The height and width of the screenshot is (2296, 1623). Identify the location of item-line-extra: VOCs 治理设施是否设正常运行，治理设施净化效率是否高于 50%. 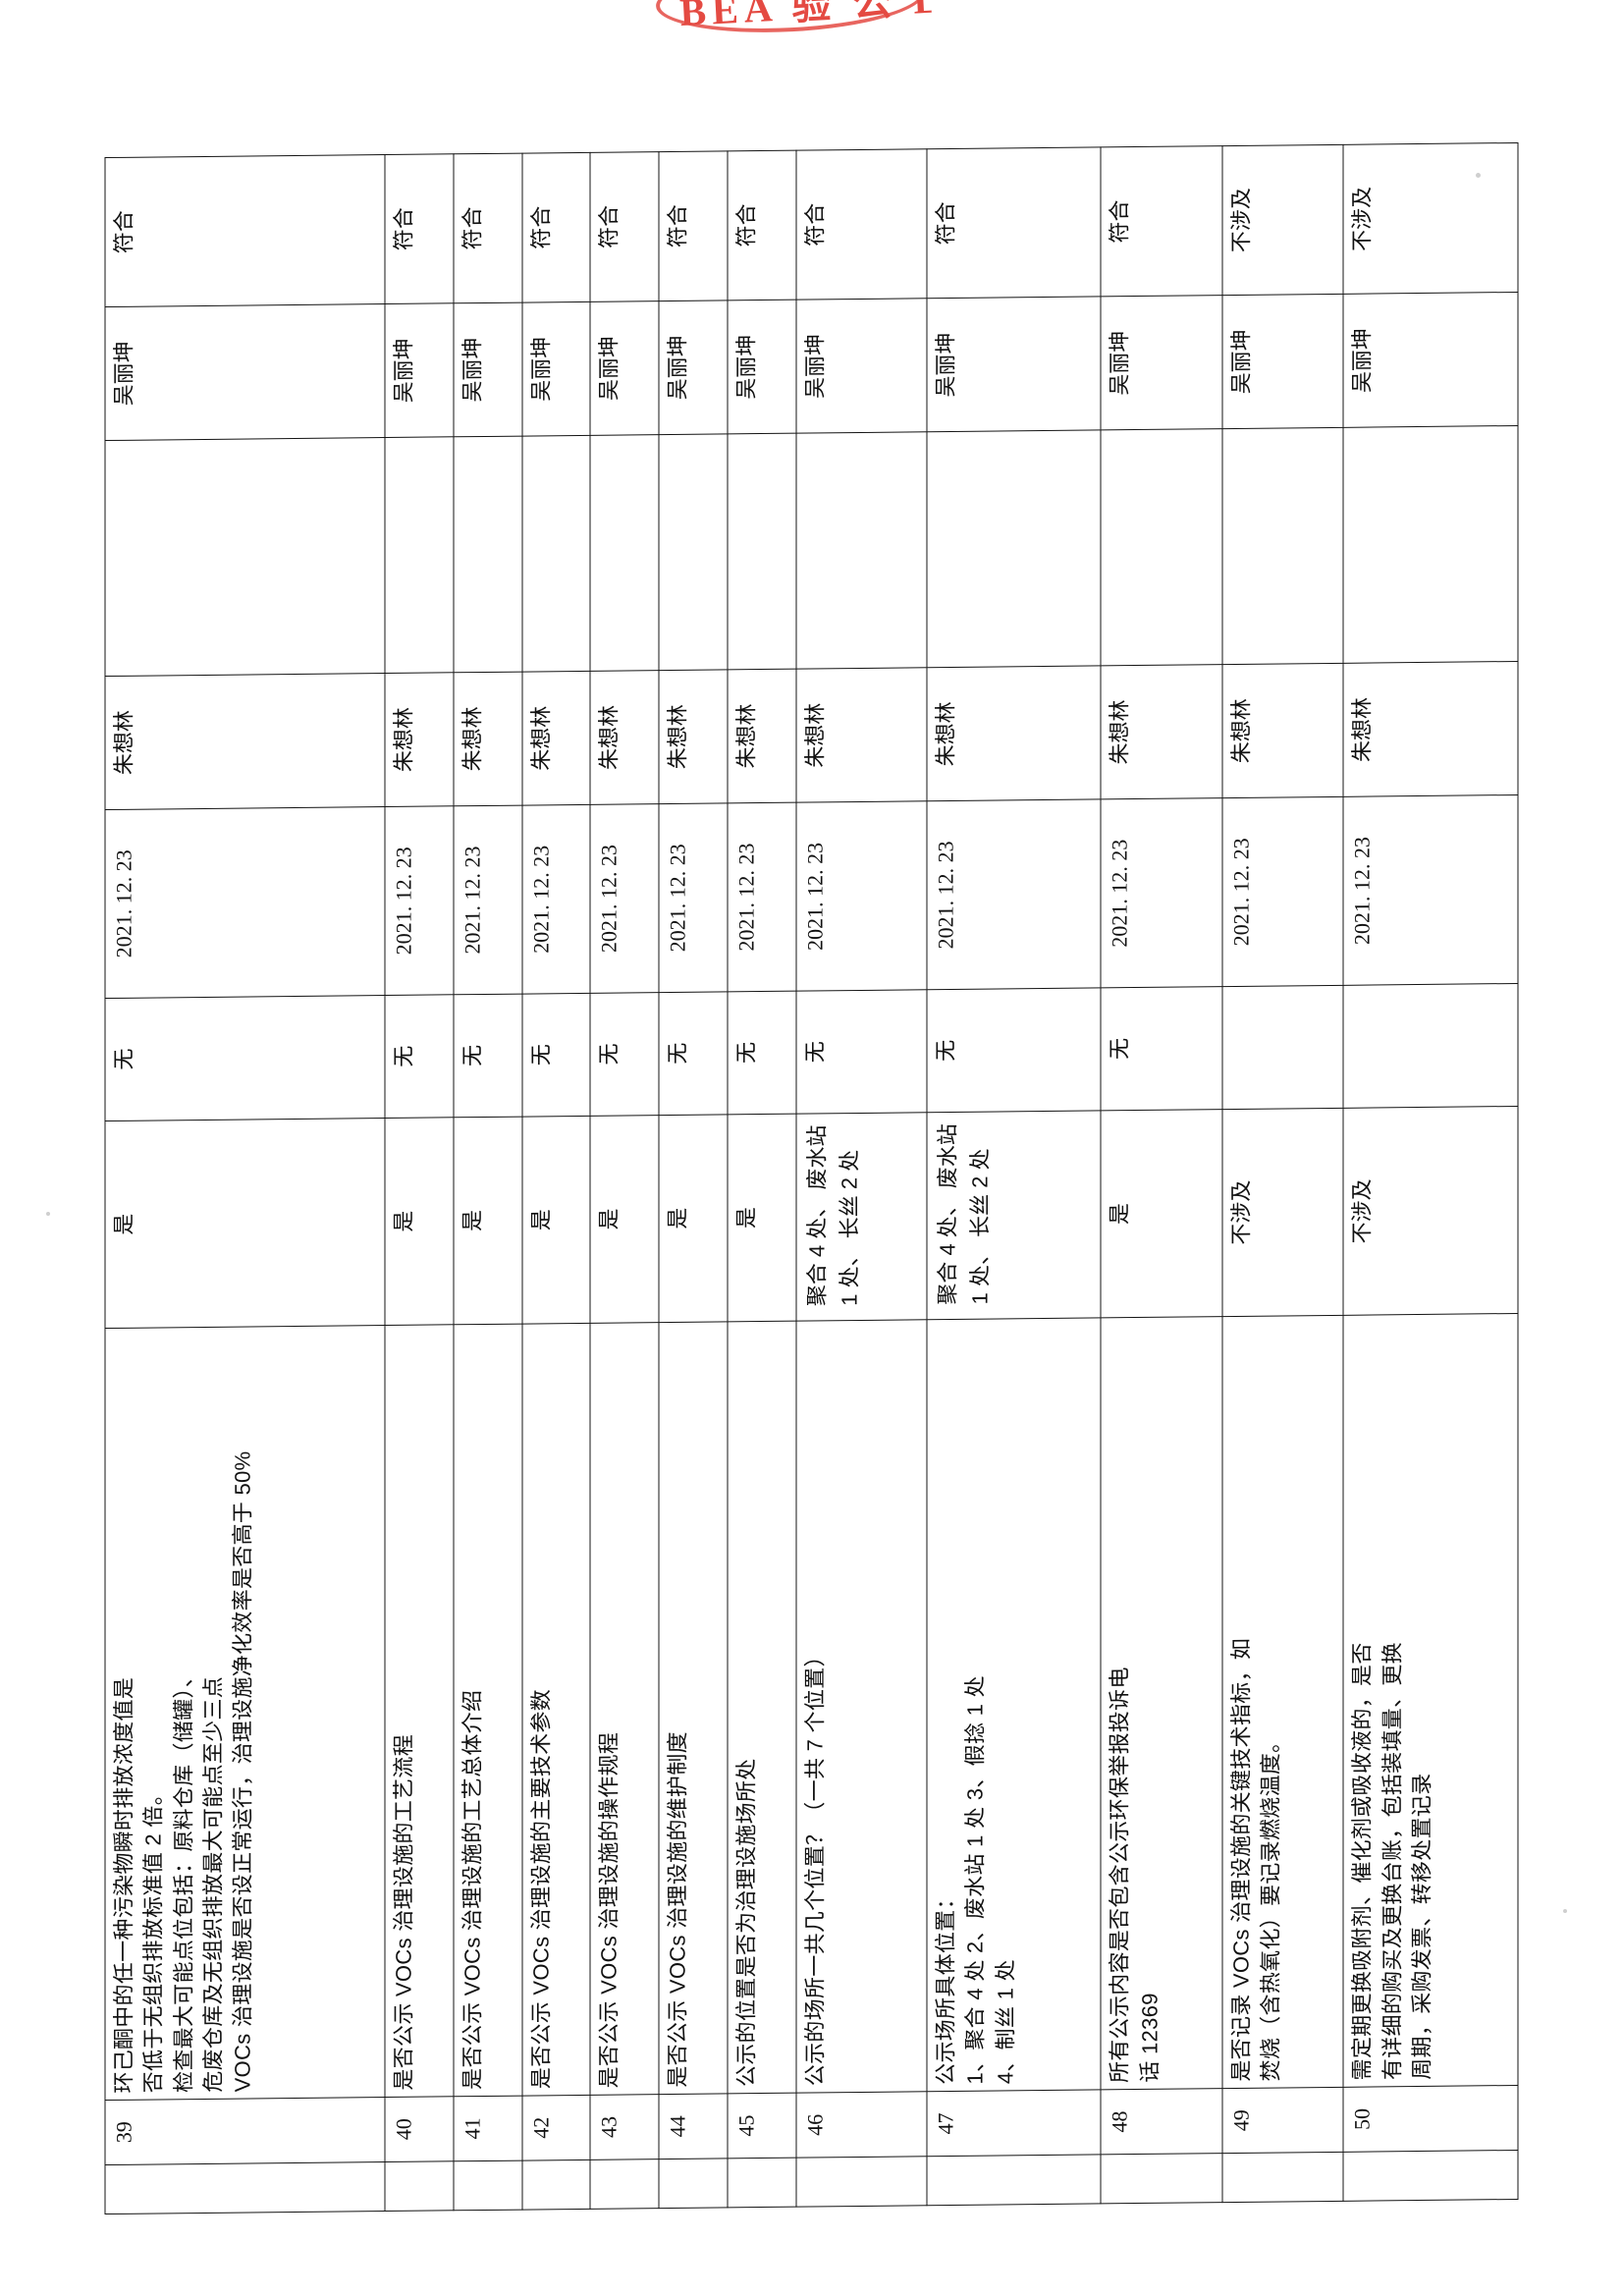
(242, 1771).